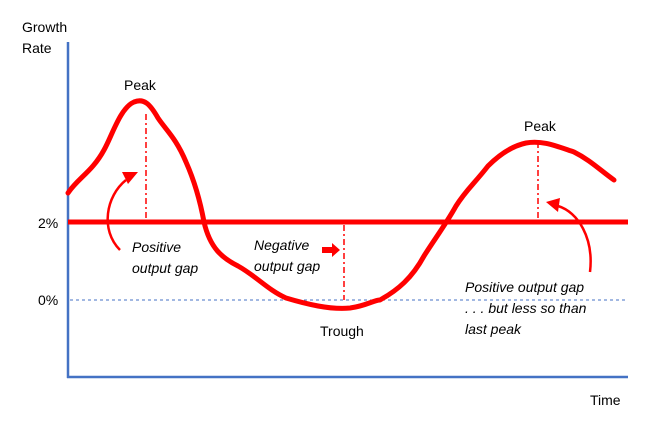  What do you see at coordinates (130, 178) in the screenshot?
I see `positive-gap-1-arrowhead` at bounding box center [130, 178].